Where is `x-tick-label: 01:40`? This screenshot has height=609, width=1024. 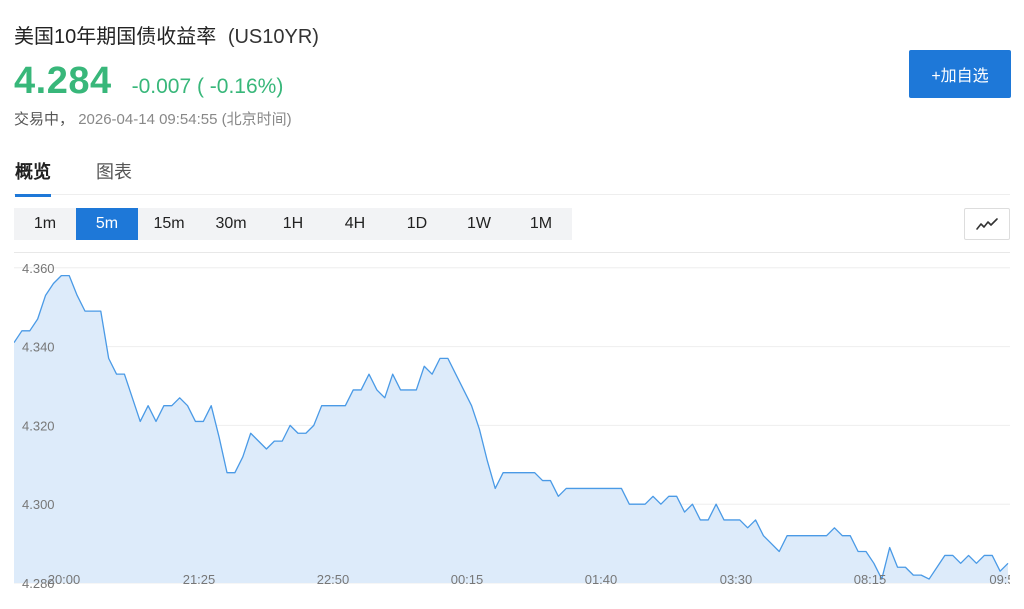 x-tick-label: 01:40 is located at coordinates (601, 579).